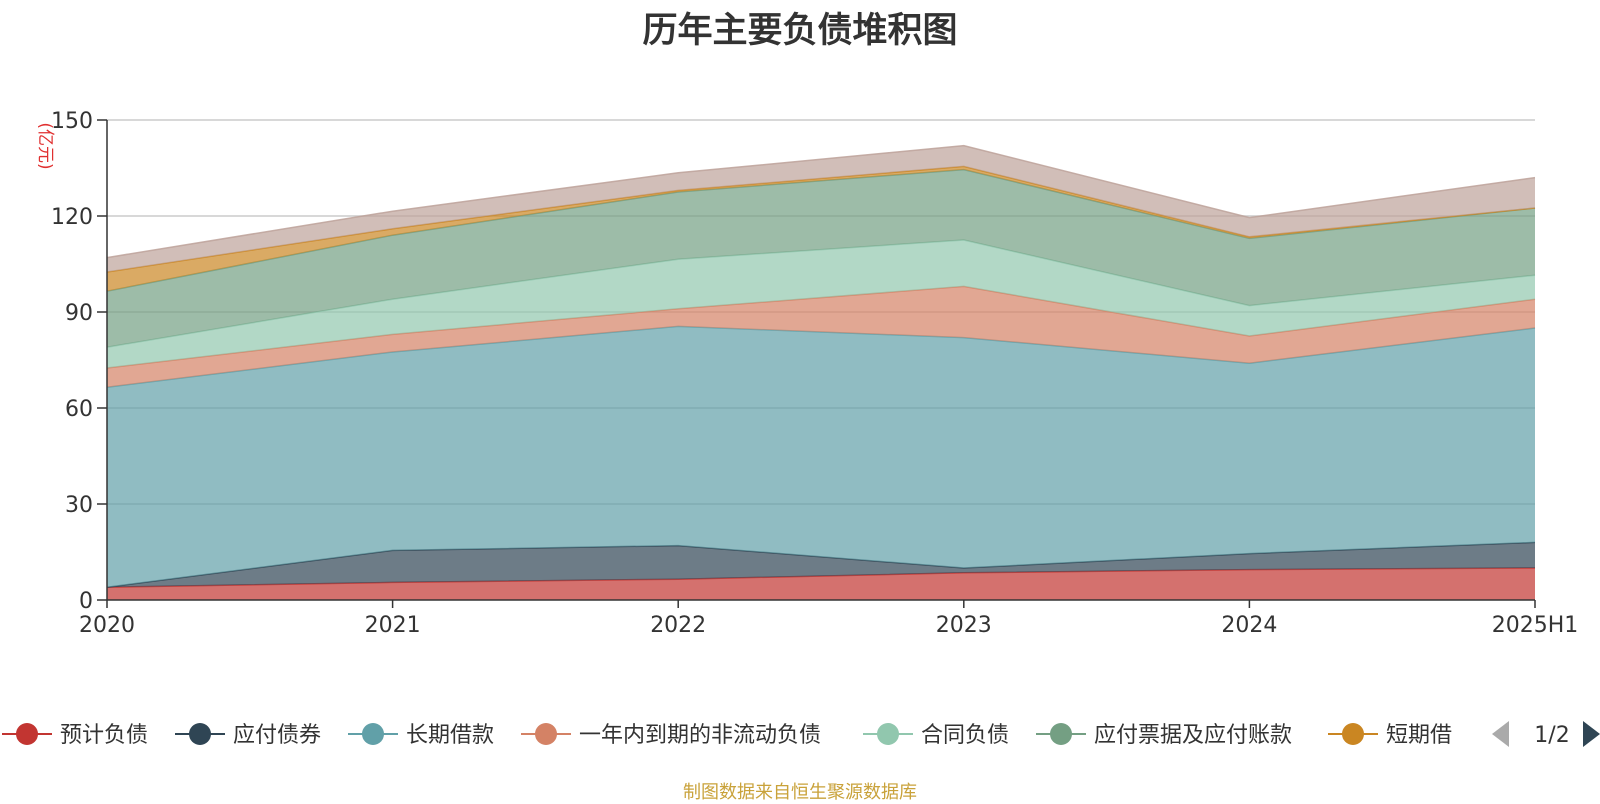 This screenshot has height=804, width=1600. Describe the element at coordinates (821, 201) in the screenshot. I see `area-series-line` at that location.